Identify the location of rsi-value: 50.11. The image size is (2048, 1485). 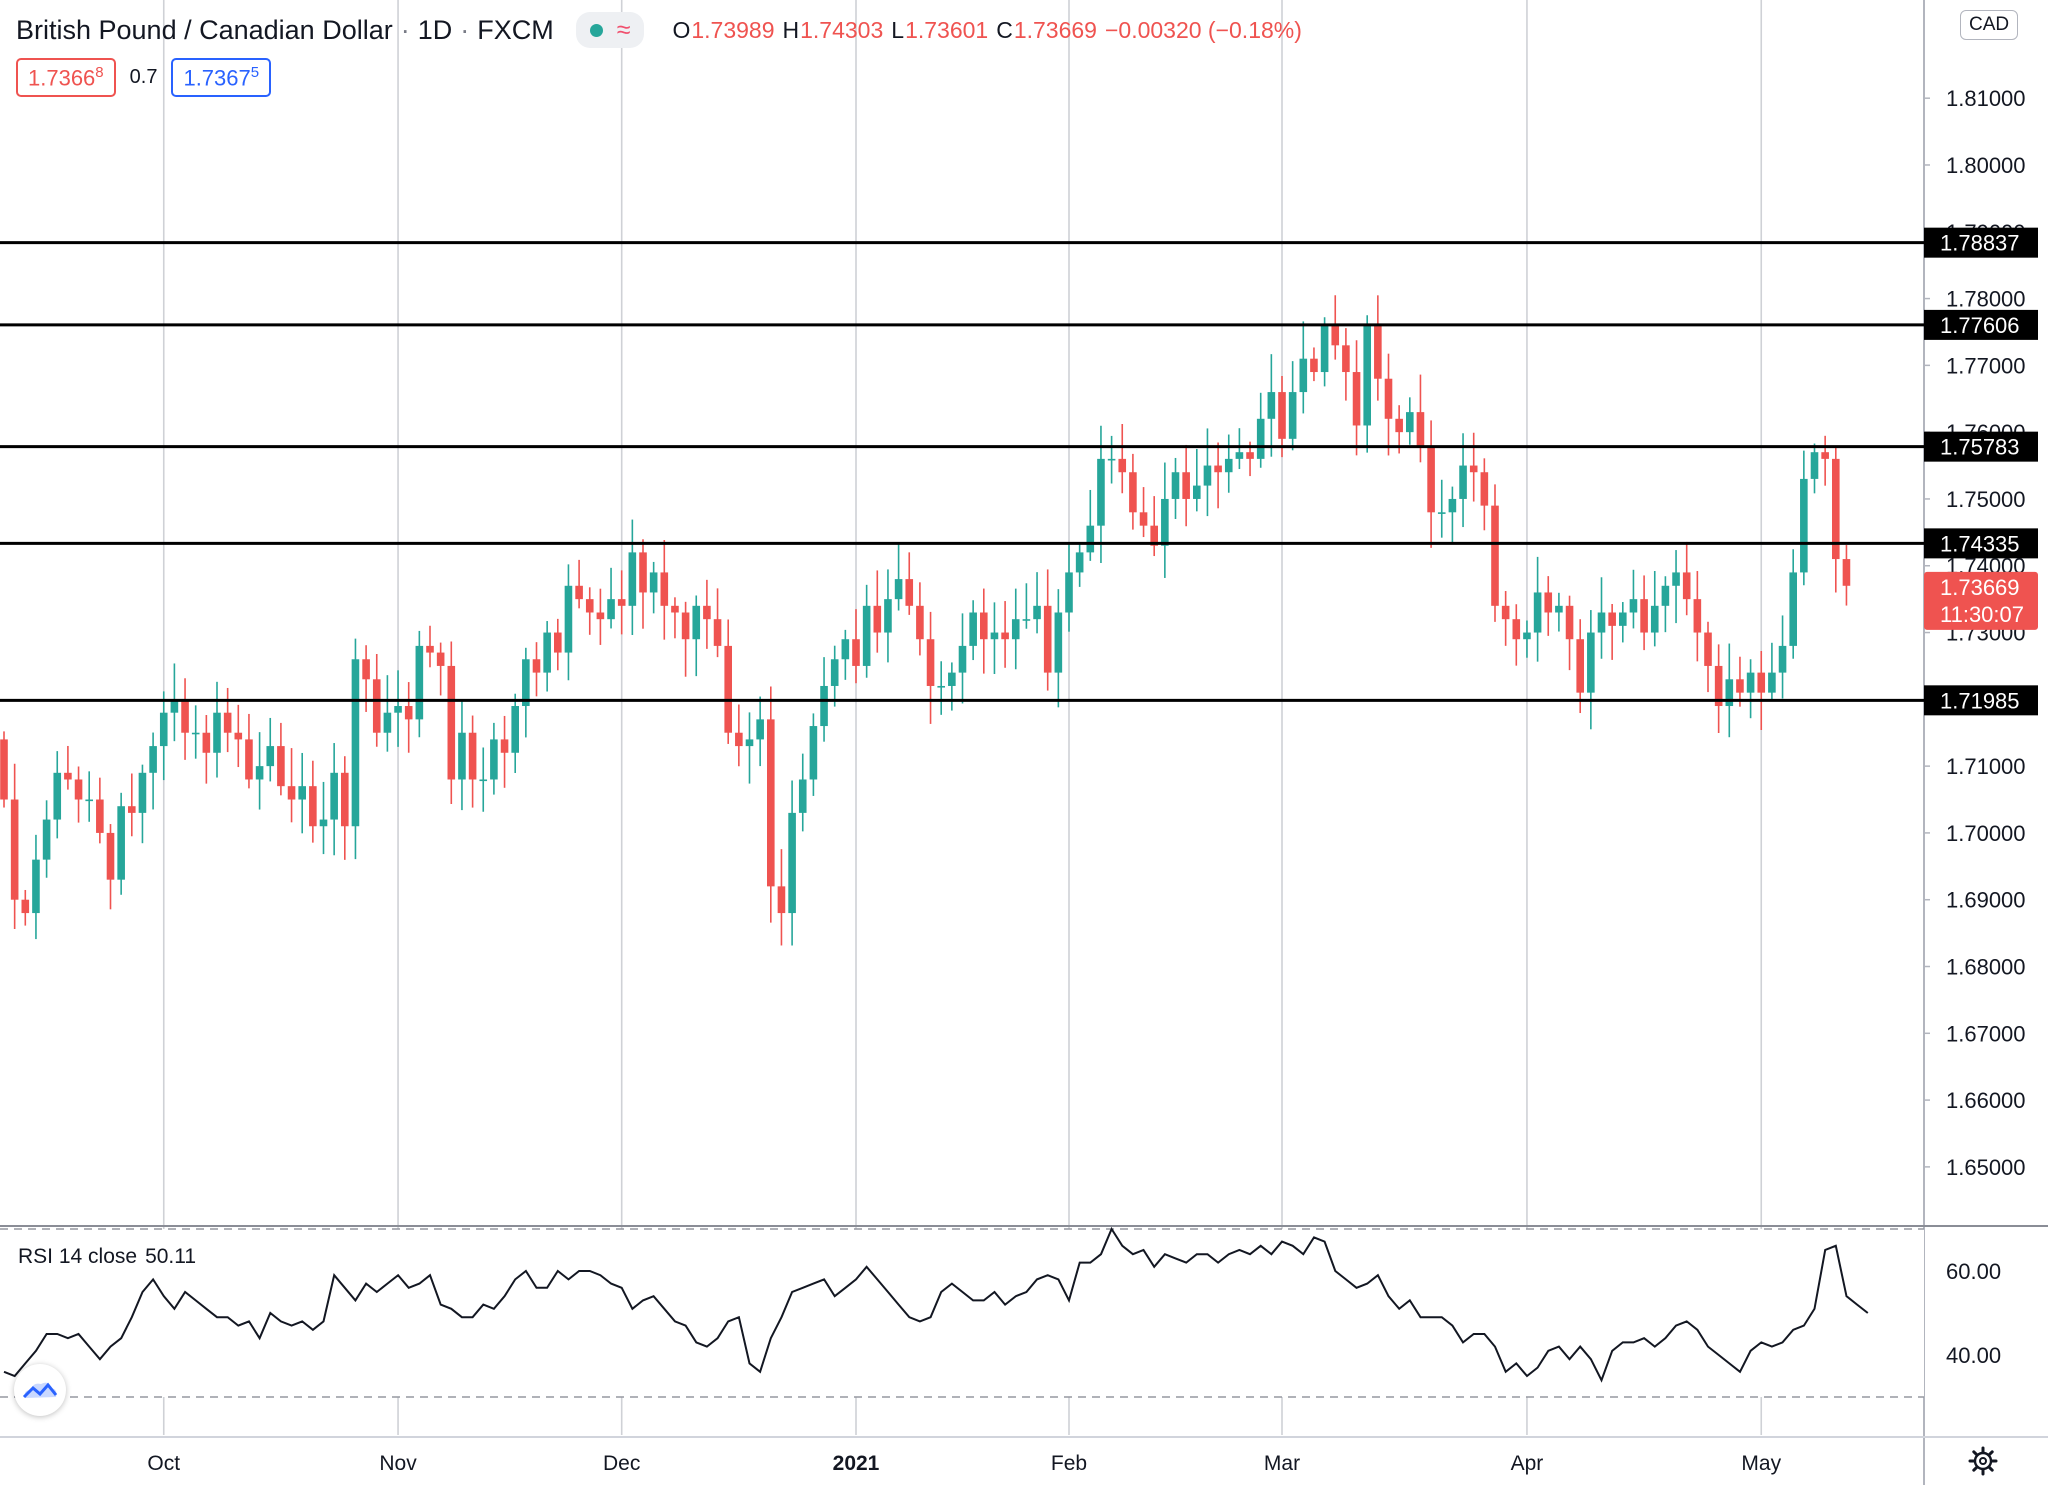
(171, 1256).